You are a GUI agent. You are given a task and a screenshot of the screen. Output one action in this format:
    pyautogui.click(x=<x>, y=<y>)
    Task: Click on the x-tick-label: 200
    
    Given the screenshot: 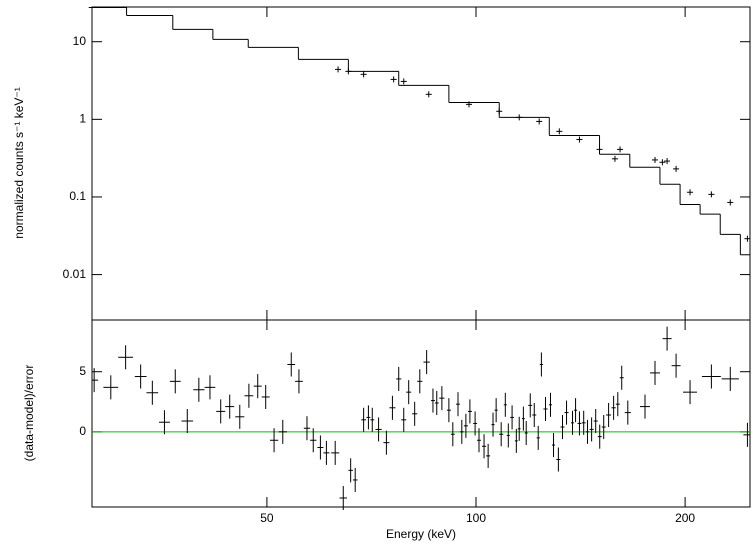 What is the action you would take?
    pyautogui.click(x=685, y=518)
    